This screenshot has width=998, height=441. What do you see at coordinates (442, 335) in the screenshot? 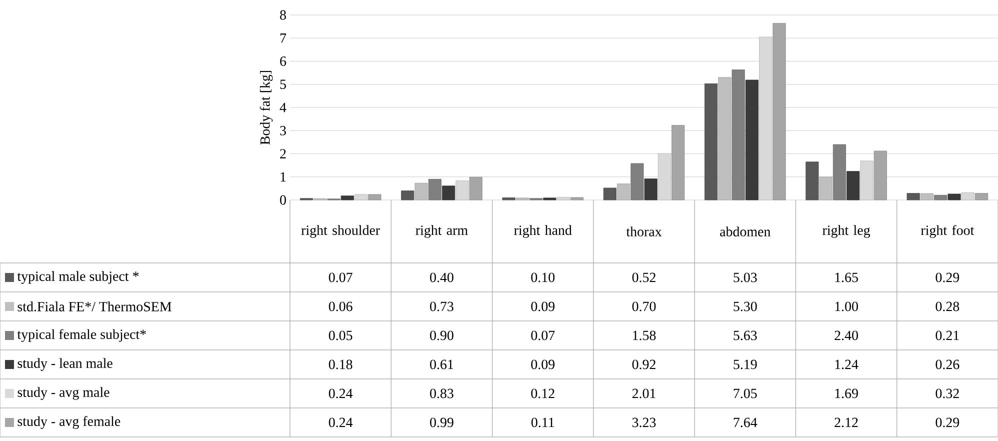
I see `data-label: 0.90` at bounding box center [442, 335].